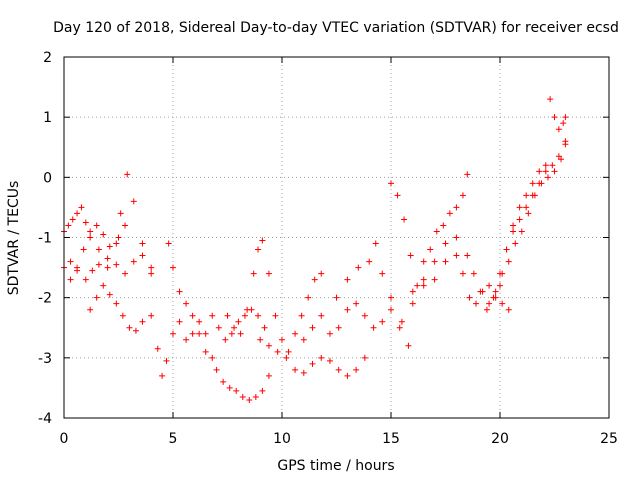 The width and height of the screenshot is (640, 480). Describe the element at coordinates (335, 466) in the screenshot. I see `x-axis-label: GPS time / hours` at that location.